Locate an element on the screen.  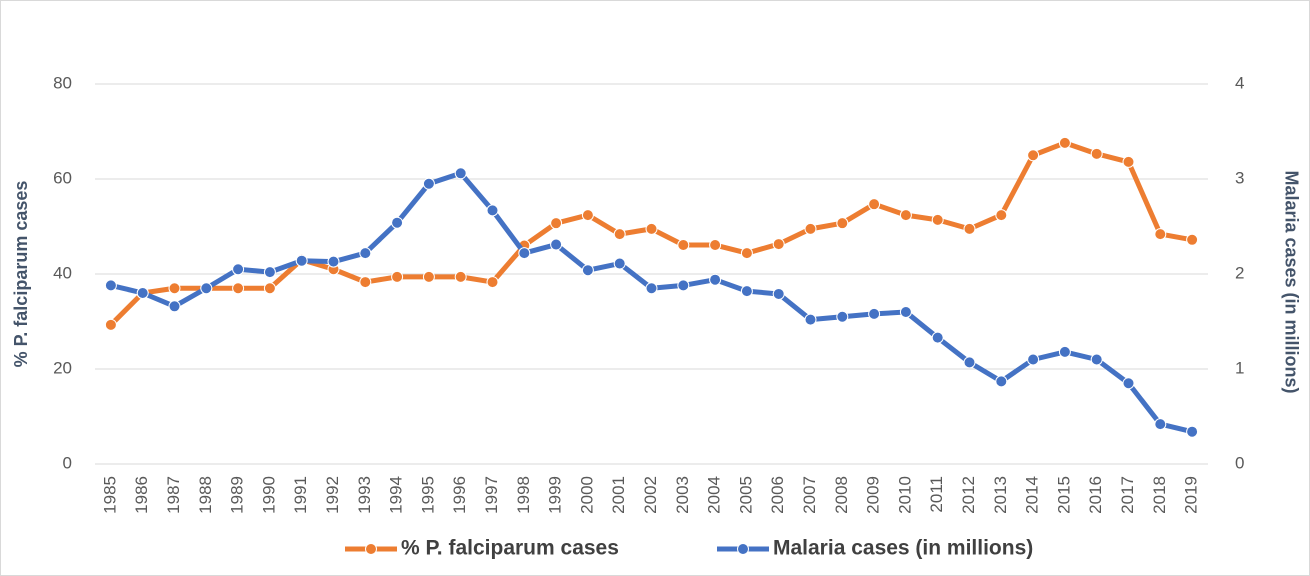
x-tick-label: 2017 is located at coordinates (1127, 495).